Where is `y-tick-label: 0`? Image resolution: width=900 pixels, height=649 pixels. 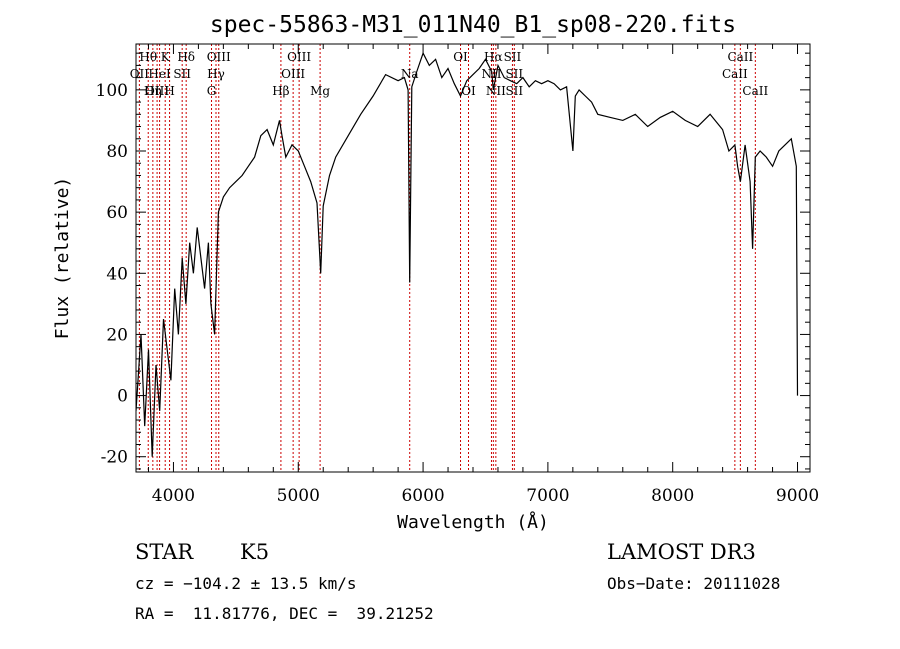 y-tick-label: 0 is located at coordinates (122, 397).